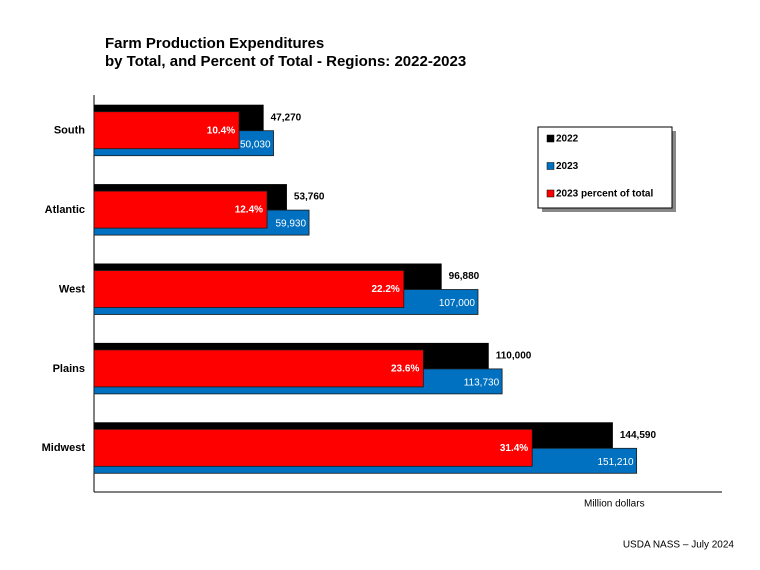  I want to click on data-label: 50,030, so click(255, 144).